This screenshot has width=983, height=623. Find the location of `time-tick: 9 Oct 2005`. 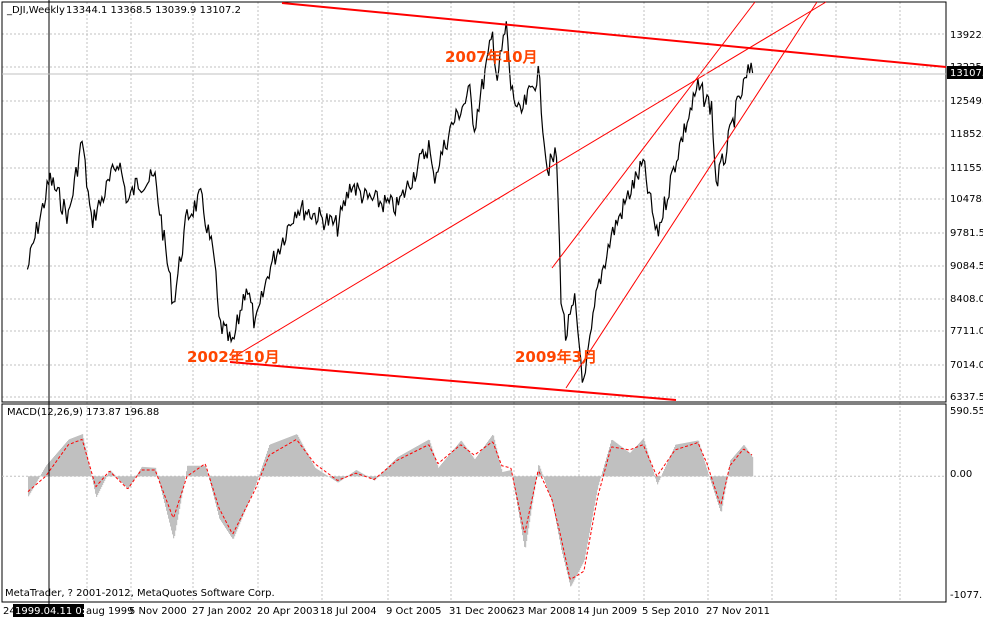

time-tick: 9 Oct 2005 is located at coordinates (413, 611).